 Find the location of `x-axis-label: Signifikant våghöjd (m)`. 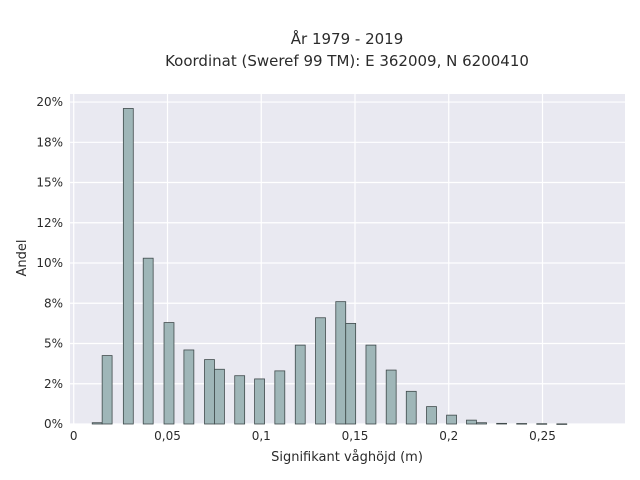

x-axis-label: Signifikant våghöjd (m) is located at coordinates (347, 457).